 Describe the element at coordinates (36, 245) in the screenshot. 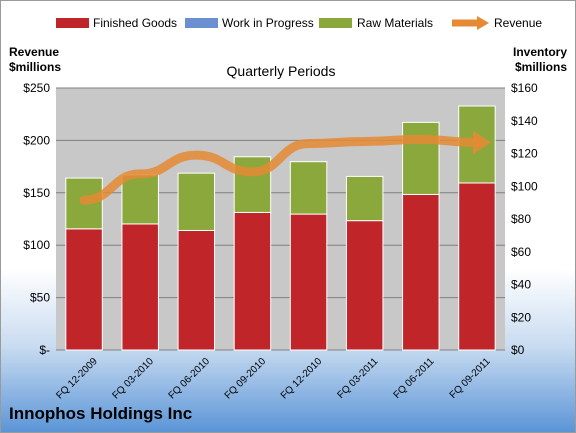

I see `left-tick-label: $100` at that location.